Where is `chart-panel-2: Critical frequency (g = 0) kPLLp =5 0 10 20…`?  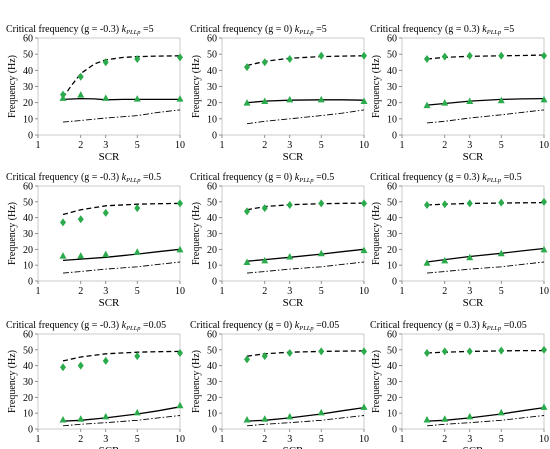
chart-panel-2: Critical frequency (g = 0) kPLLp =5 0 10 20… is located at coordinates (279, 93).